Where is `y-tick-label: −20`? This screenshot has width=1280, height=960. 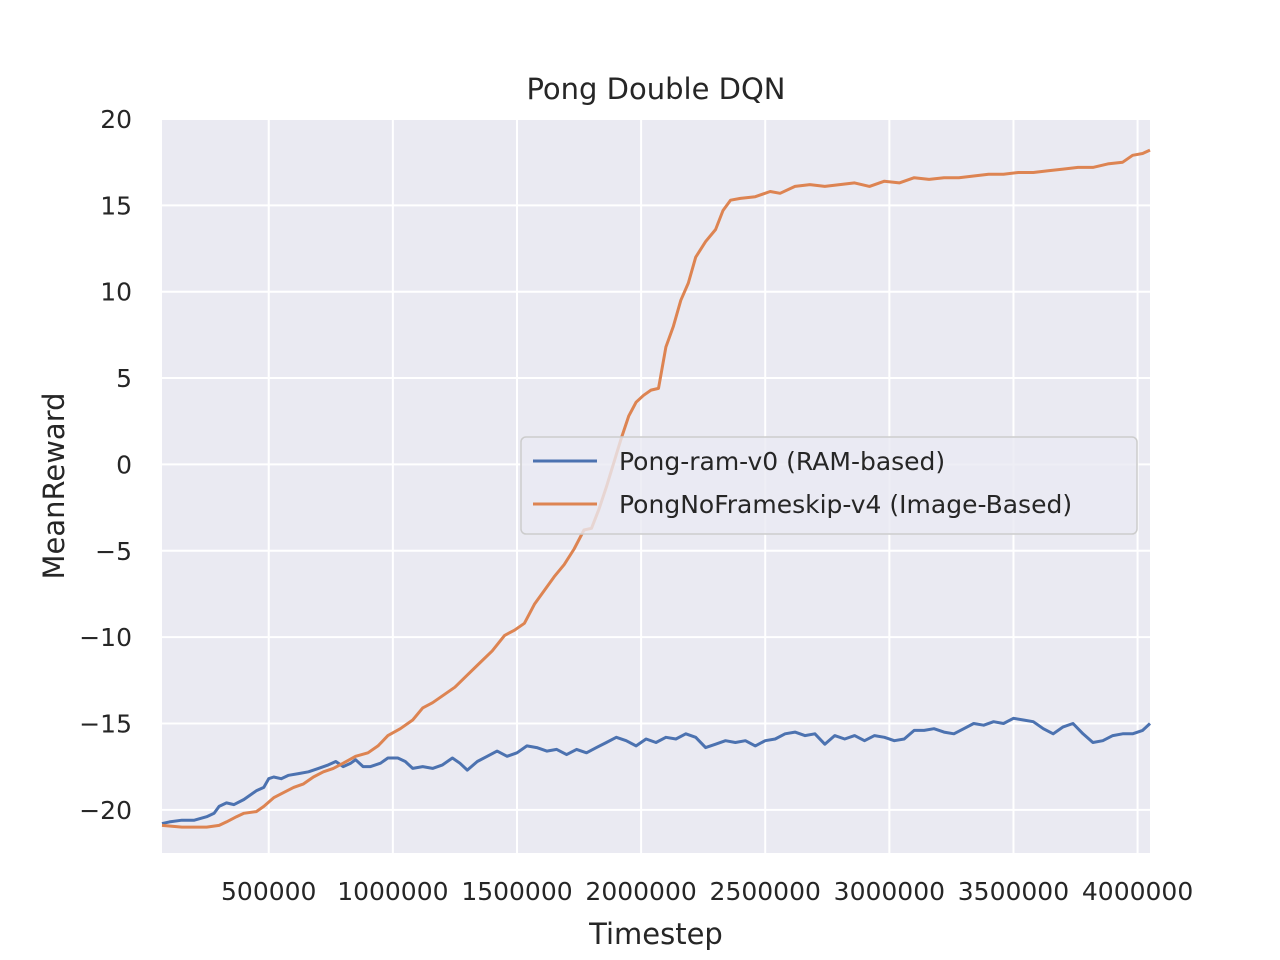 y-tick-label: −20 is located at coordinates (105, 810).